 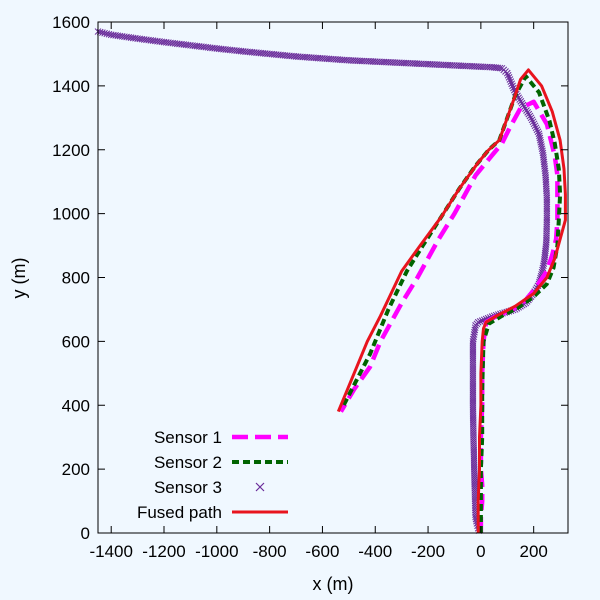 I want to click on y-tick-label: 600, so click(x=76, y=341).